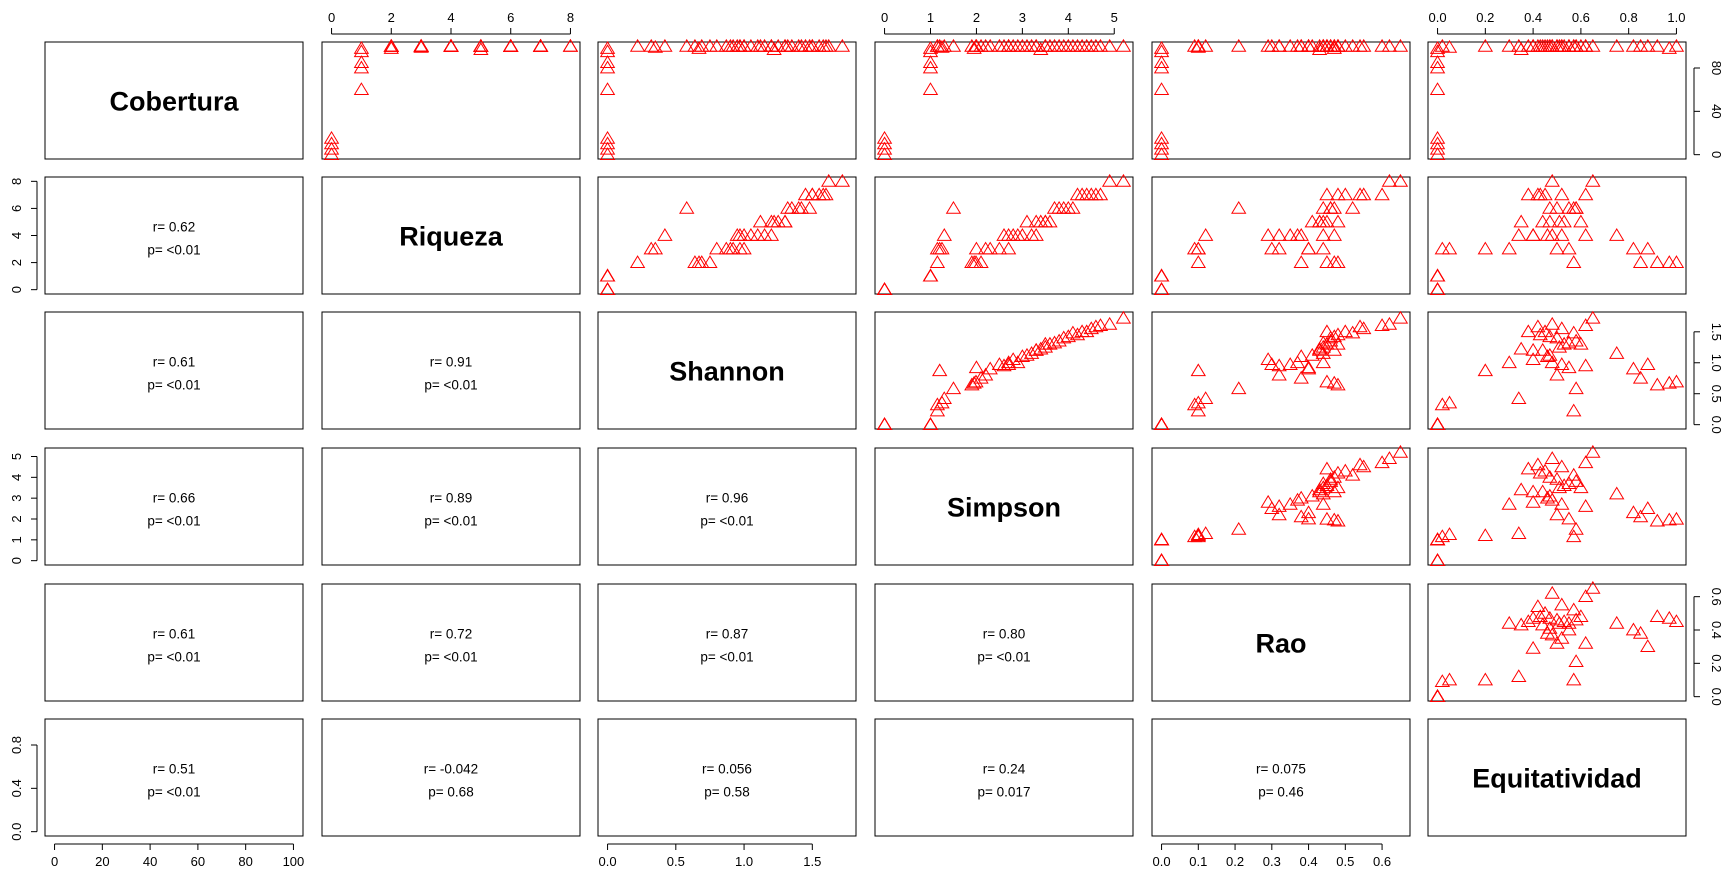 The height and width of the screenshot is (874, 1734). Describe the element at coordinates (16, 788) in the screenshot. I see `tick-label: 0.4` at that location.